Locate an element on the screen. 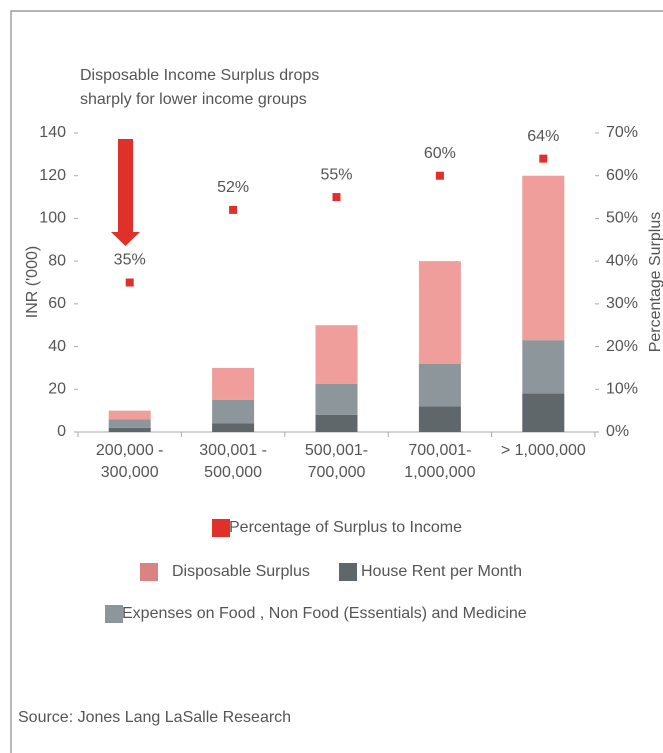 The image size is (663, 753). data-label: 52% is located at coordinates (233, 187).